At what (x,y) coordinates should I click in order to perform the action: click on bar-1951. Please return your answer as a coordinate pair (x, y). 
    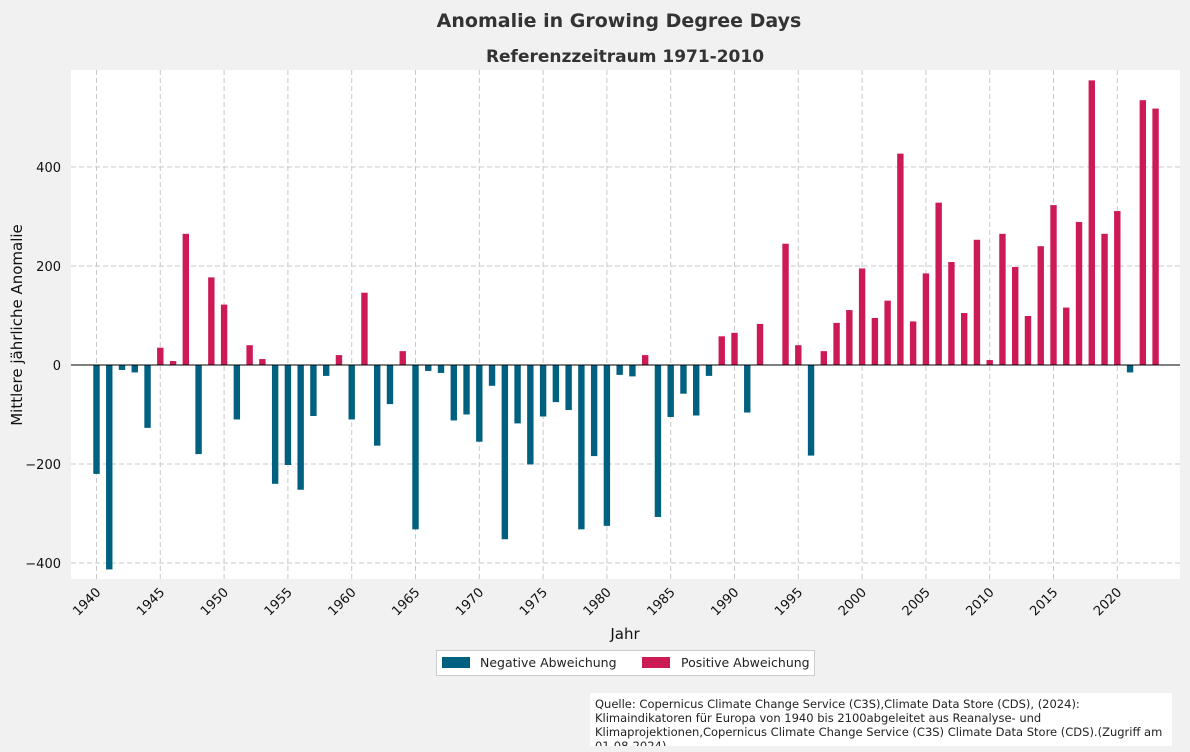
    Looking at the image, I should click on (237, 392).